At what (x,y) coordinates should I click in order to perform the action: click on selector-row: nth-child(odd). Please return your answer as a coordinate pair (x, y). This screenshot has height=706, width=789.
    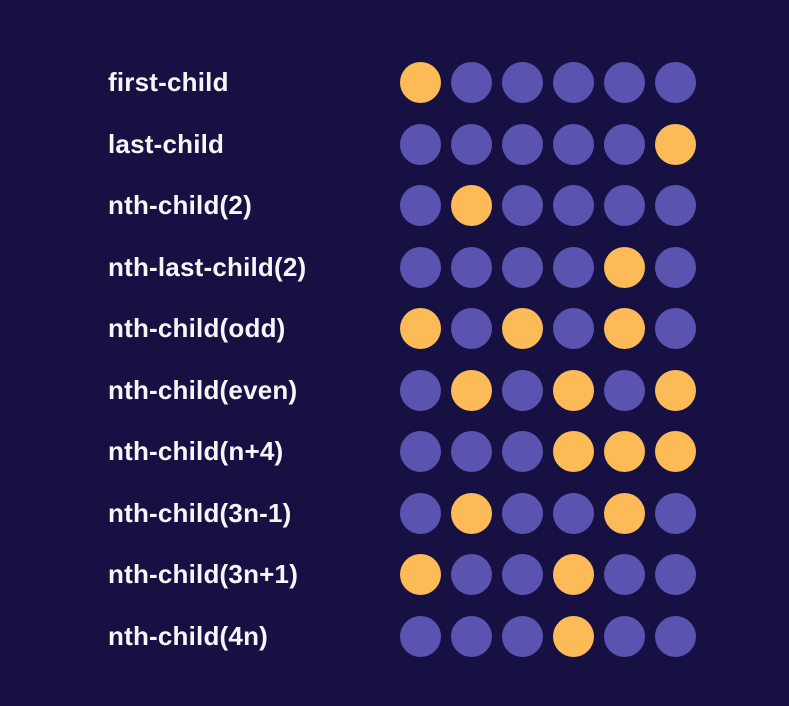
    Looking at the image, I should click on (394, 329).